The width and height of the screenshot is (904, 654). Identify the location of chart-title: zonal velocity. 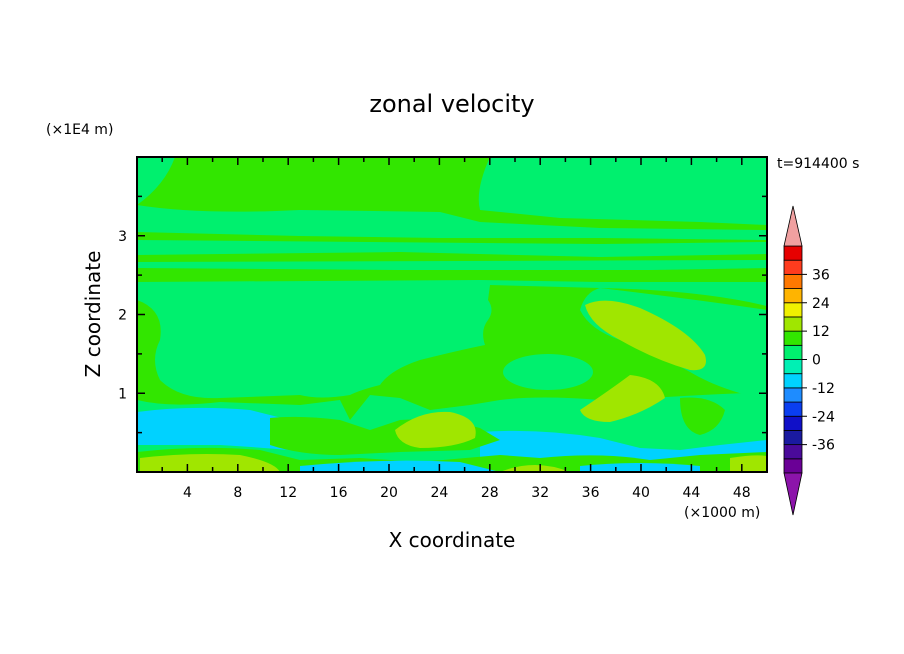
(451, 104).